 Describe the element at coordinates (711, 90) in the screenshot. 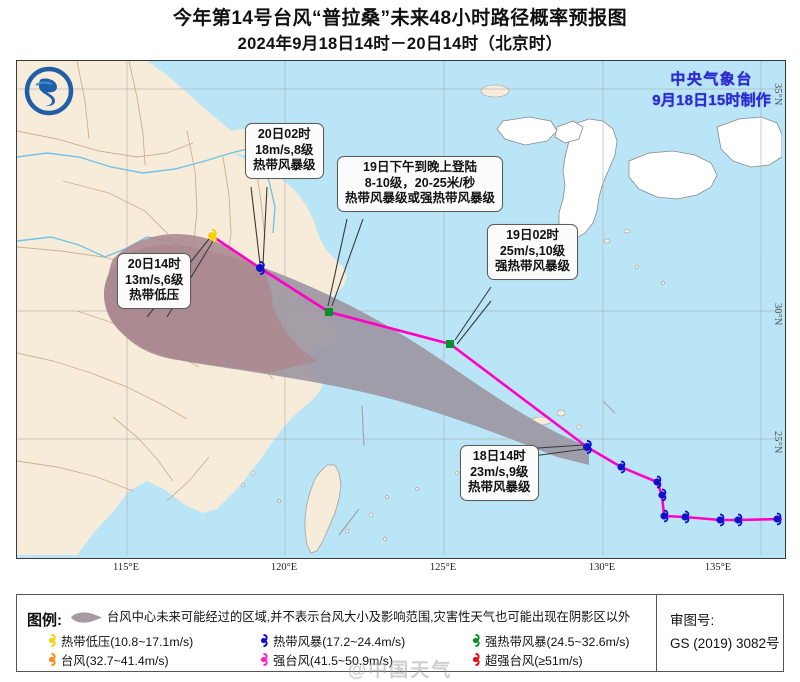

I see `agency-stamp: 中央气象台 9月18日15时制作` at that location.